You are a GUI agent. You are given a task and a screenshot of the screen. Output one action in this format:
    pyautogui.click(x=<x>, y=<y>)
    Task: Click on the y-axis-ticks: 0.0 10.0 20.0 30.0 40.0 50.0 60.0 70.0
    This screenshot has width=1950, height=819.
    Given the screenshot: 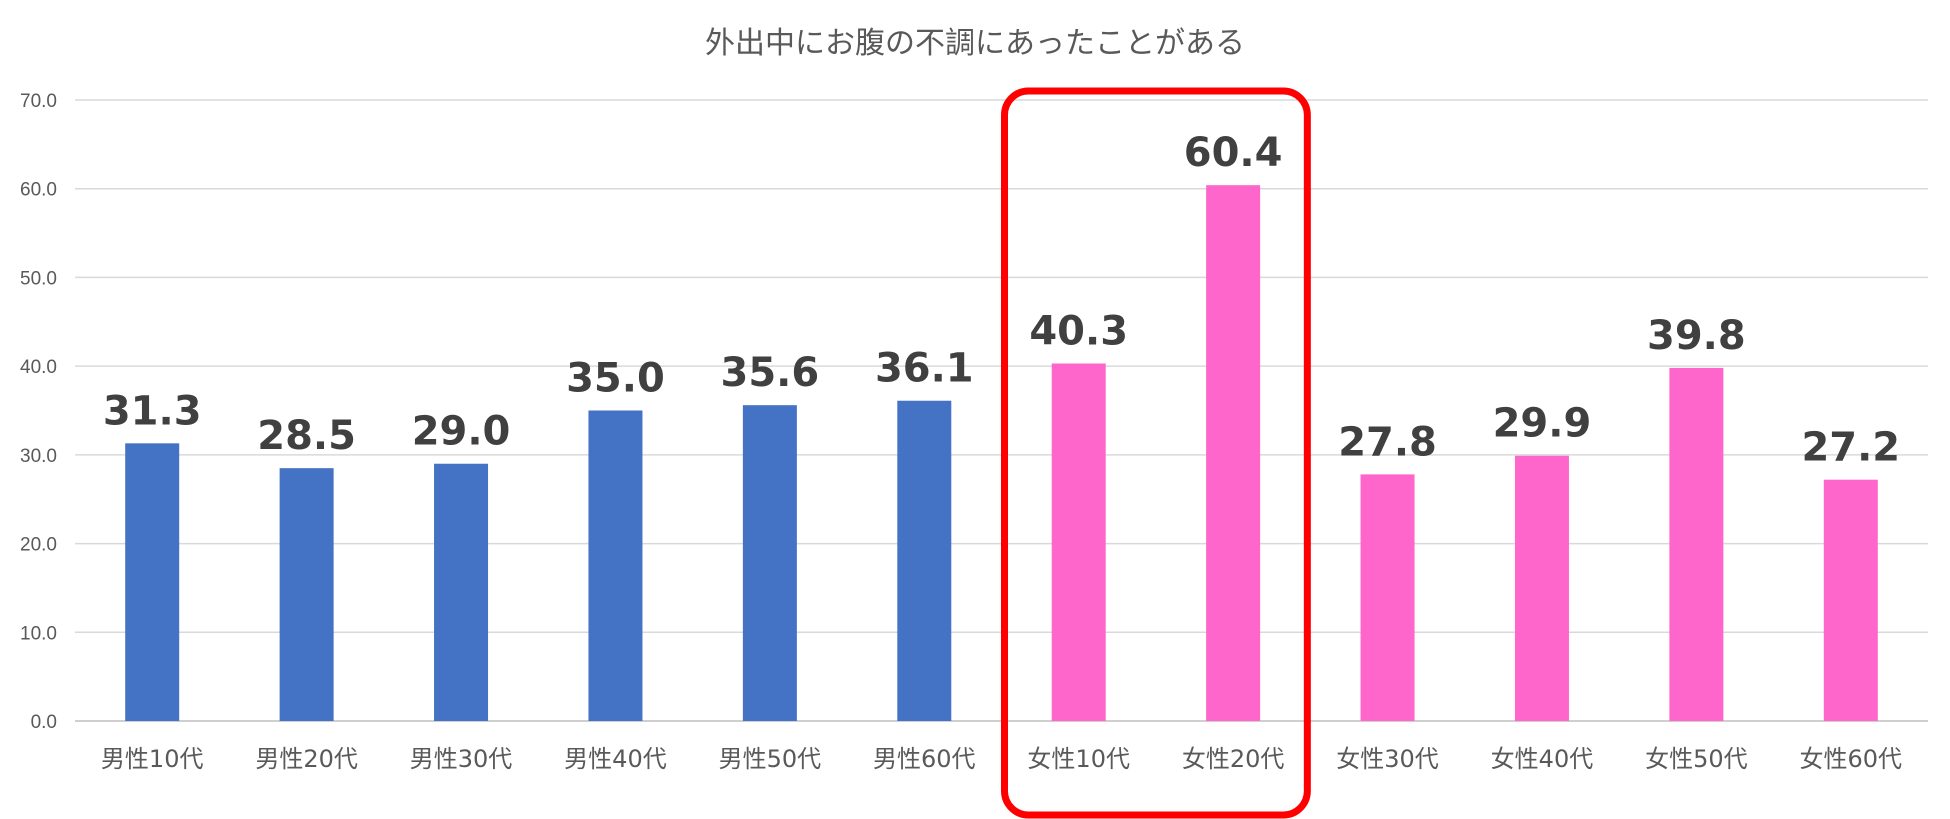 What is the action you would take?
    pyautogui.click(x=38, y=412)
    